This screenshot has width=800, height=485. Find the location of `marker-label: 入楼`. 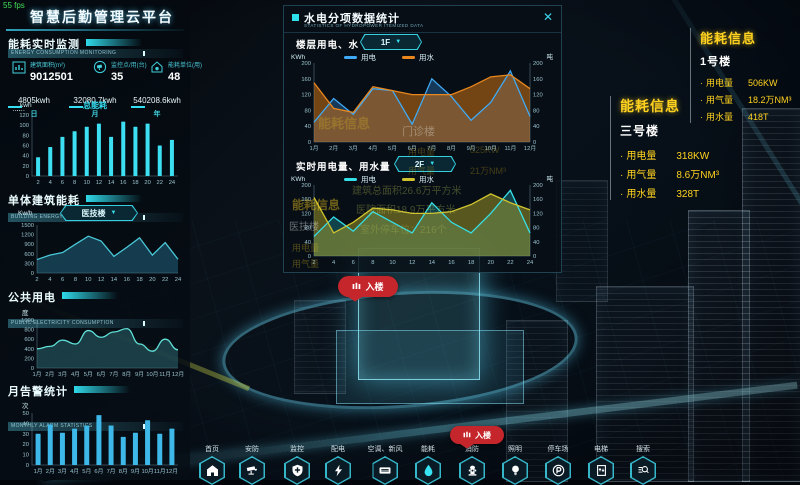

marker-label: 入楼 is located at coordinates (483, 435).